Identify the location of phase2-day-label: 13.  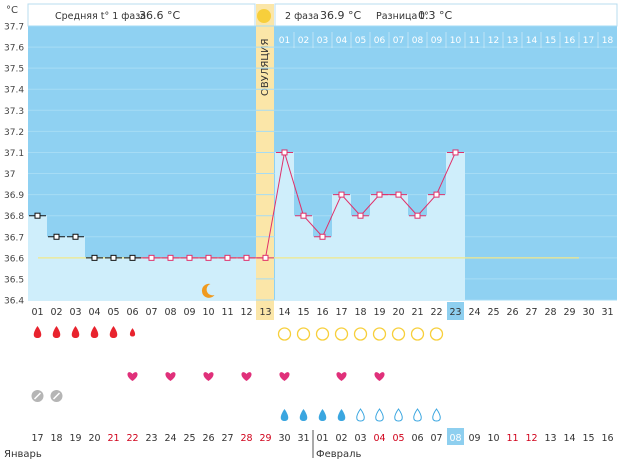
(512, 41).